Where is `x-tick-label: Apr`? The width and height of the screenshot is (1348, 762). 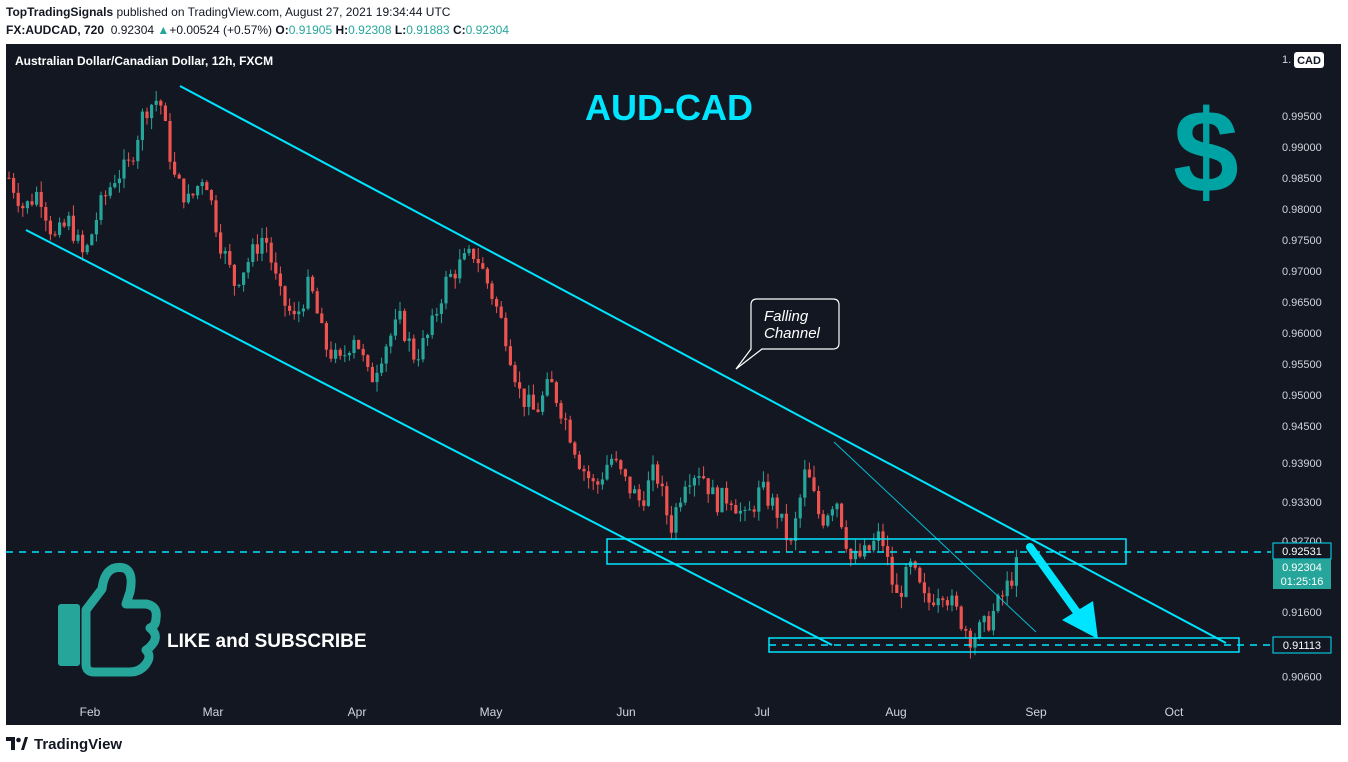
x-tick-label: Apr is located at coordinates (357, 712).